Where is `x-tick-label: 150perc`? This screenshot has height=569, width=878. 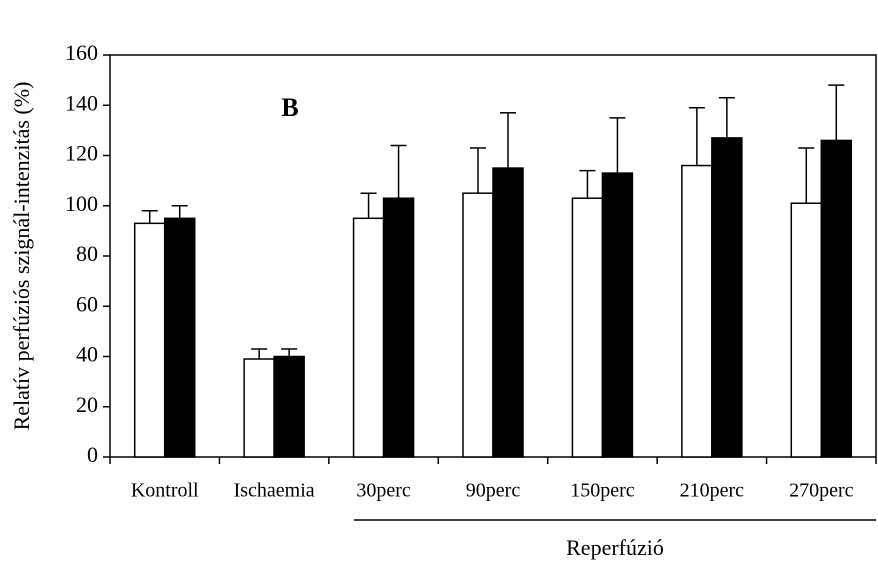 x-tick-label: 150perc is located at coordinates (602, 491).